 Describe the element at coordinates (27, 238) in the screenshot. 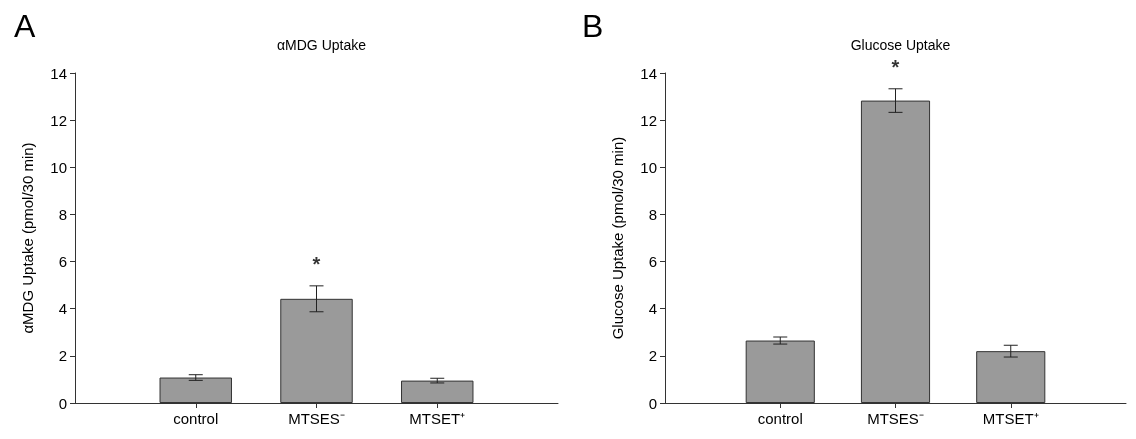

I see `y-axis-title: αMDG Uptake (pmol/30 min)` at that location.